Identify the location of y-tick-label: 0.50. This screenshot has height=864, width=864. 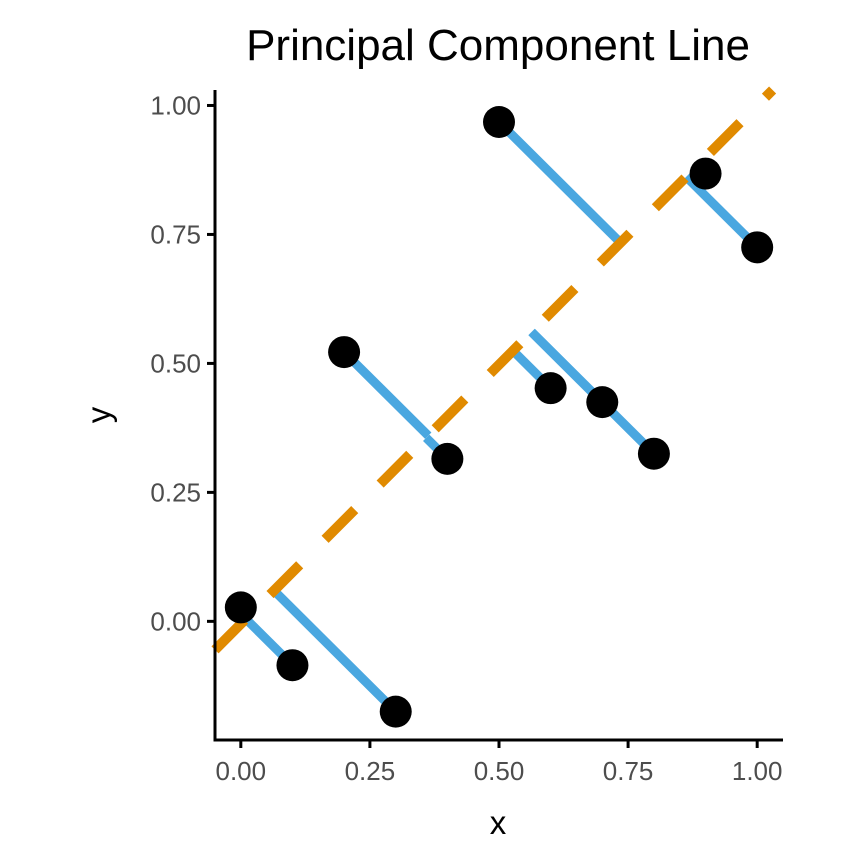
(175, 363).